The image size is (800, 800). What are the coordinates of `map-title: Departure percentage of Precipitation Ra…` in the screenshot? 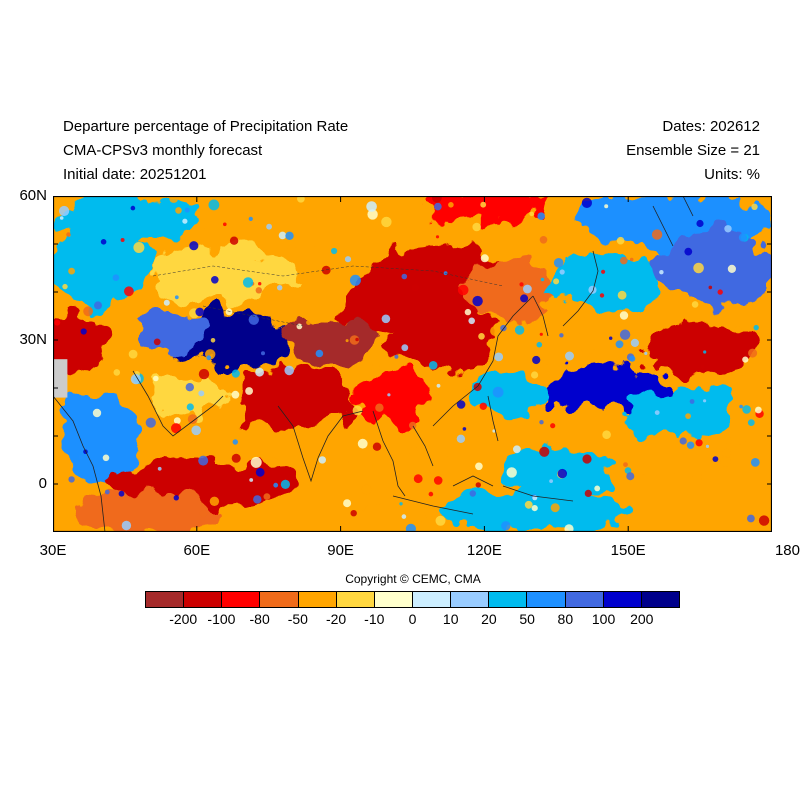 It's located at (206, 126).